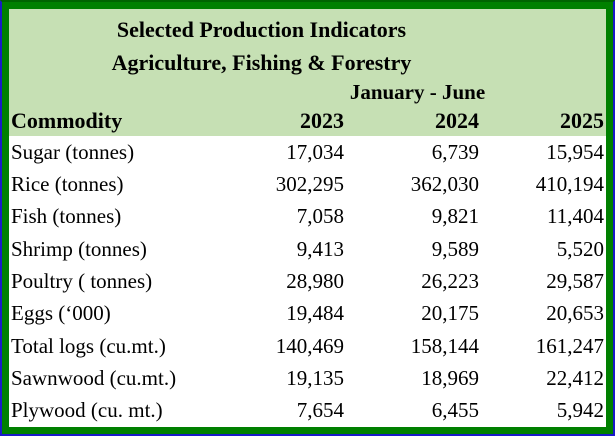  What do you see at coordinates (457, 120) in the screenshot?
I see `column-header-2024: 2024` at bounding box center [457, 120].